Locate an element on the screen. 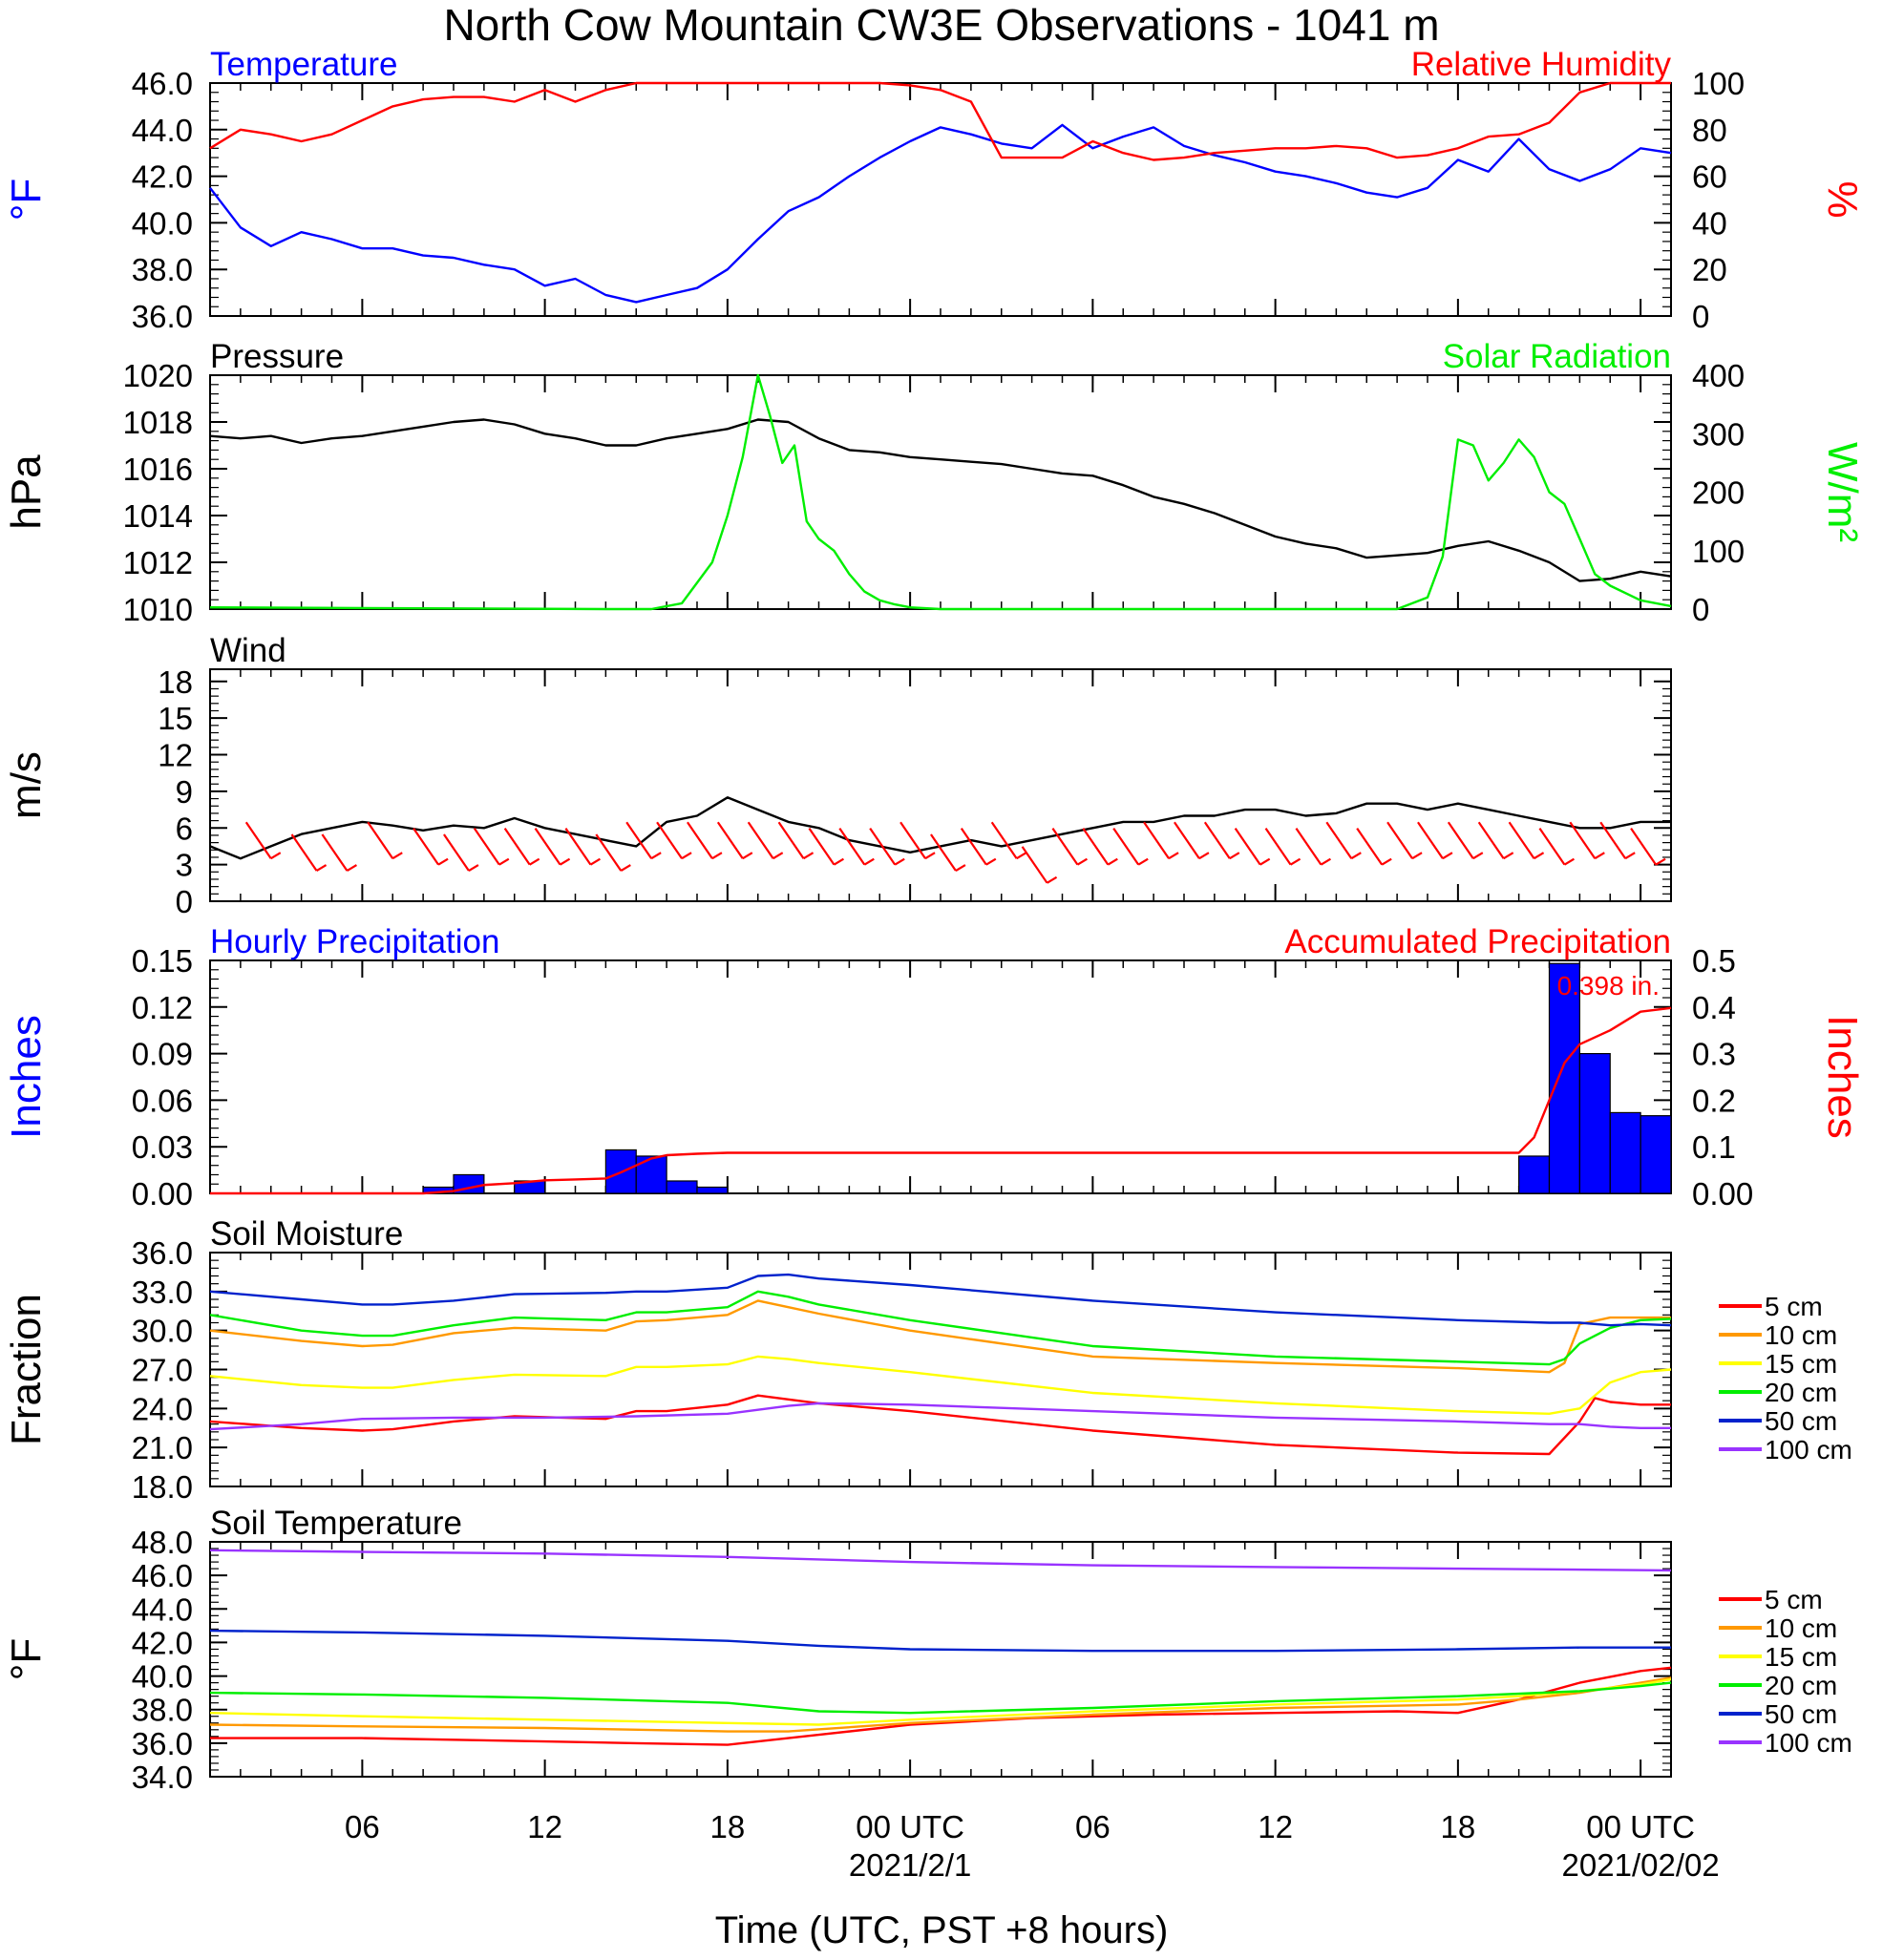  precip-bar is located at coordinates (1534, 1174).